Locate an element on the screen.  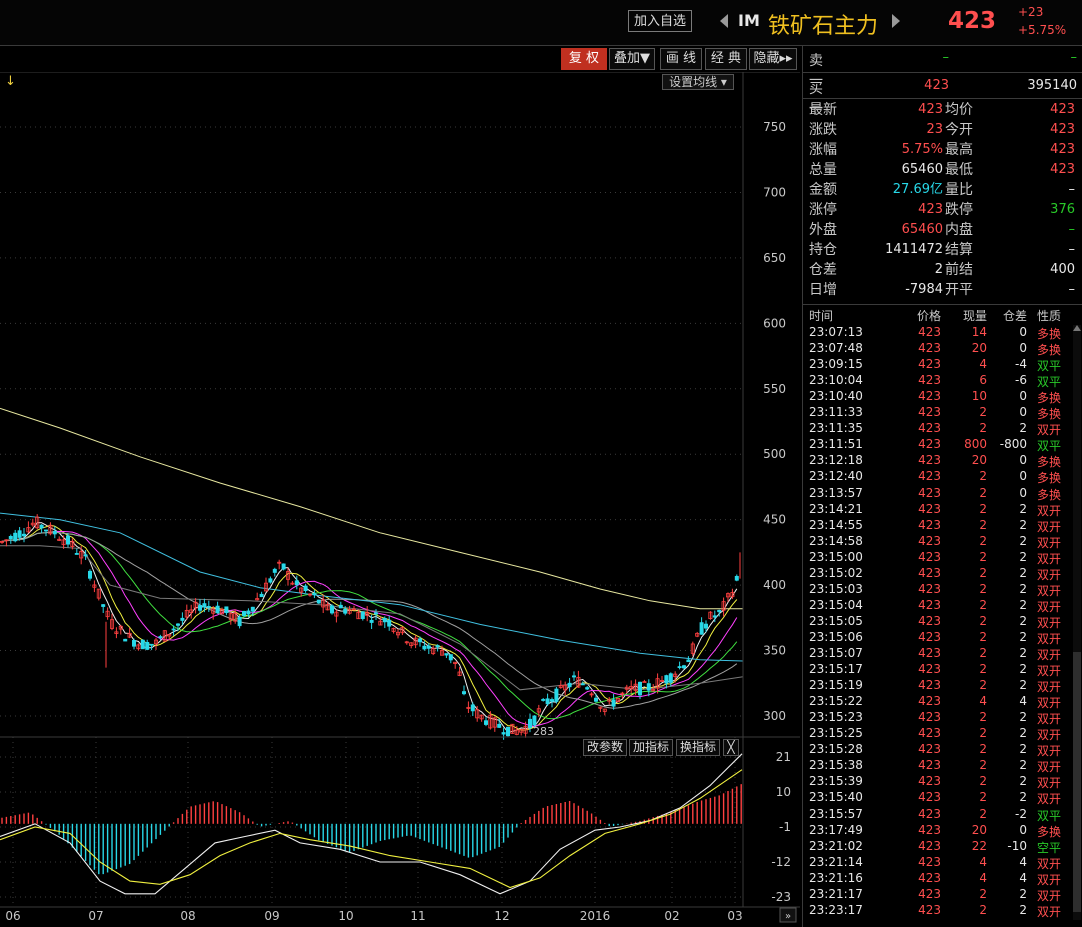
close-indicator-button: ╳ is located at coordinates (731, 747).